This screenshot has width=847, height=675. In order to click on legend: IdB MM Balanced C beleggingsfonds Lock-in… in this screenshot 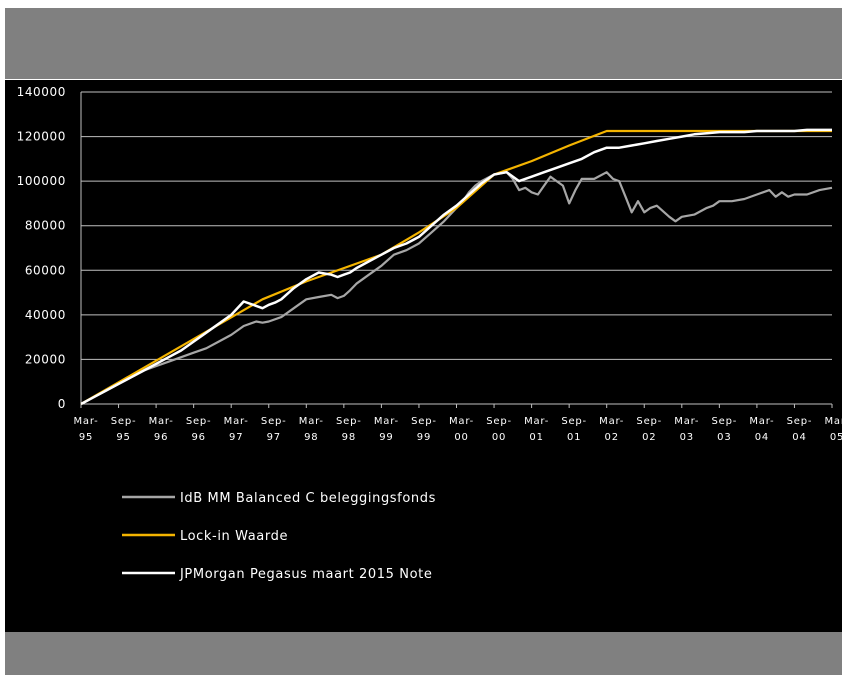, I will do `click(279, 536)`.